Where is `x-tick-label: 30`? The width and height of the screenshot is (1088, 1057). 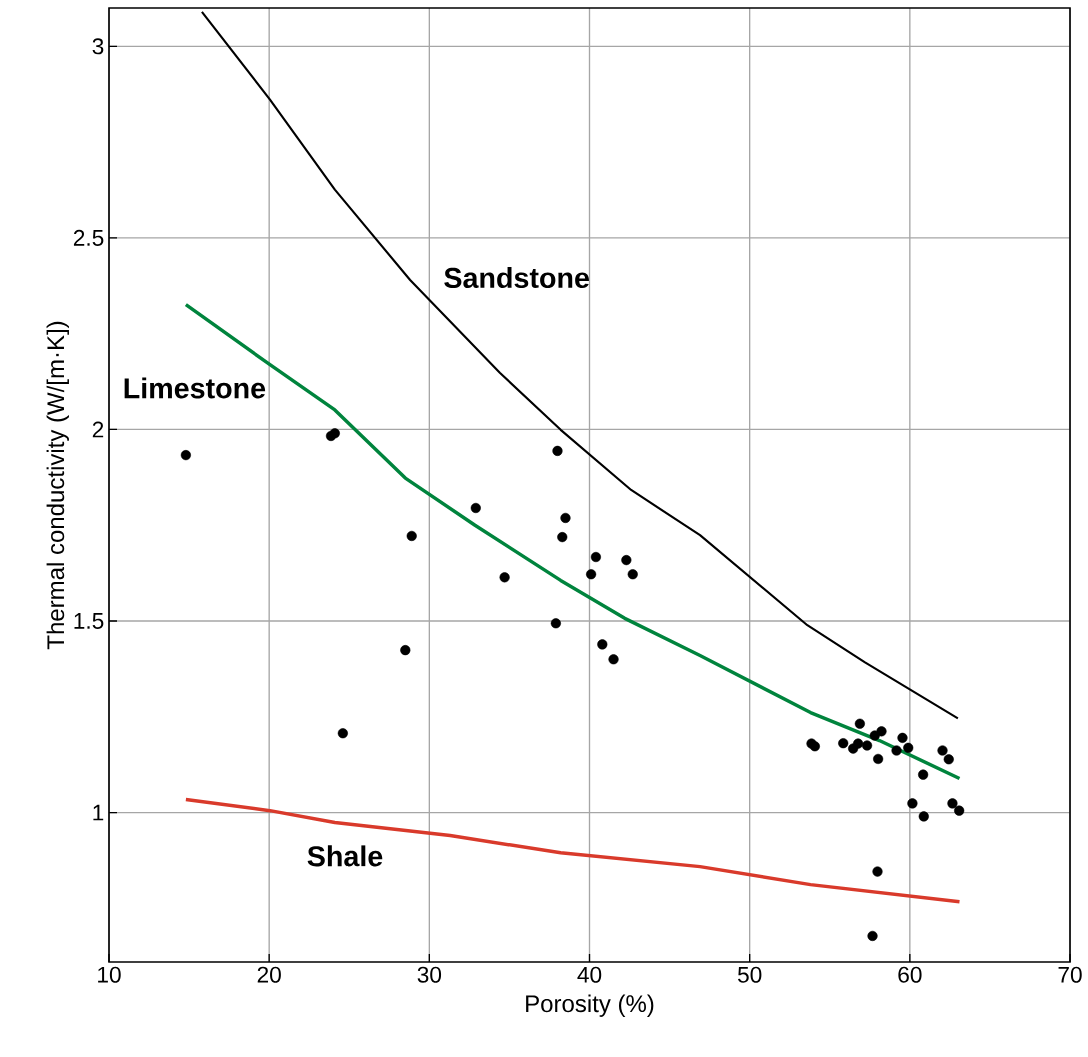
x-tick-label: 30 is located at coordinates (429, 974).